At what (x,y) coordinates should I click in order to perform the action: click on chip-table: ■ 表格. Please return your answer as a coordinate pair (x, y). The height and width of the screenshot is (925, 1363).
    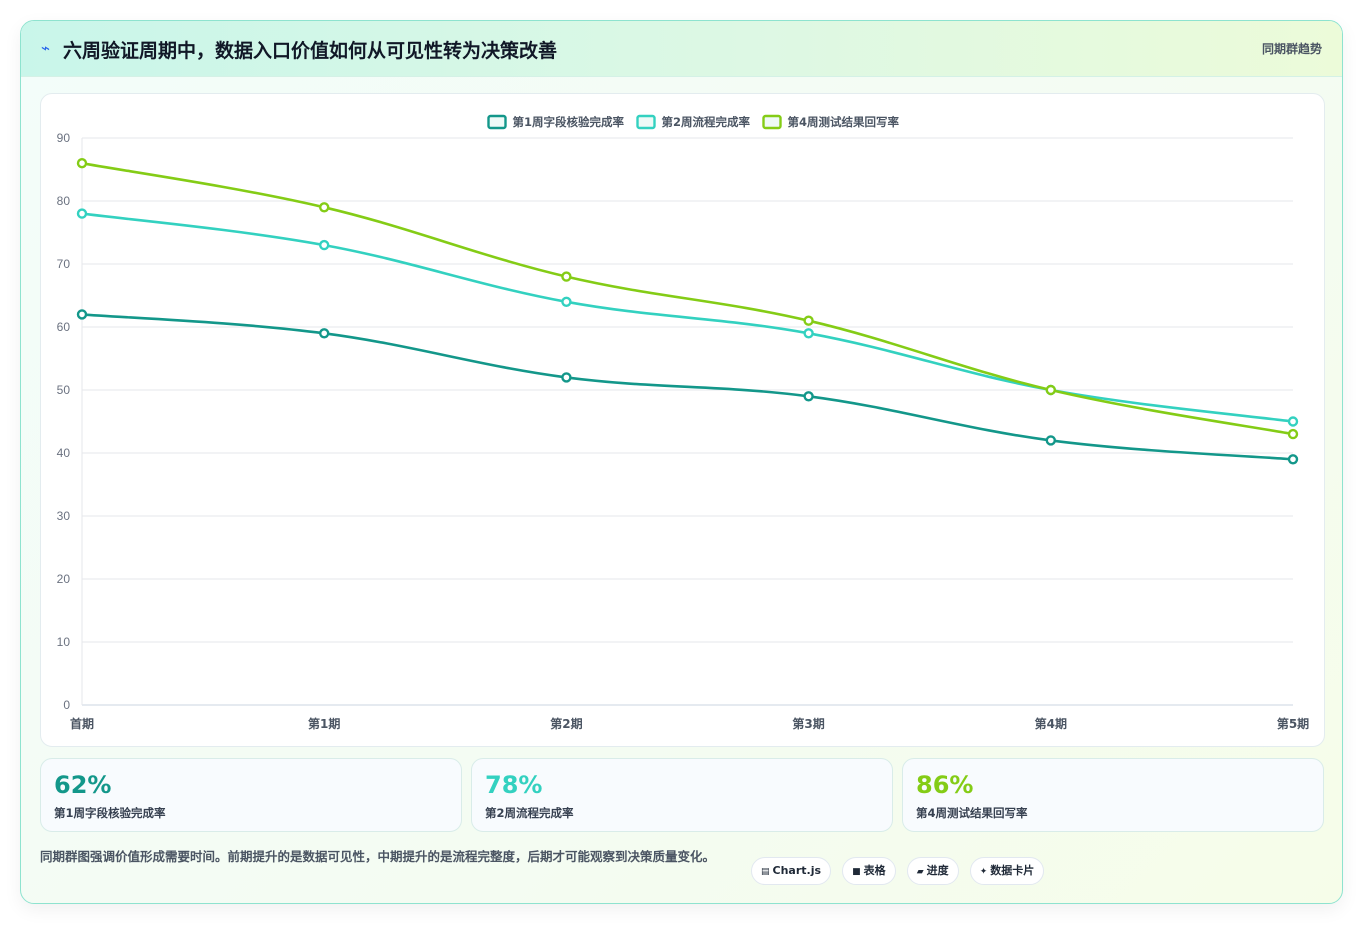
    Looking at the image, I should click on (869, 871).